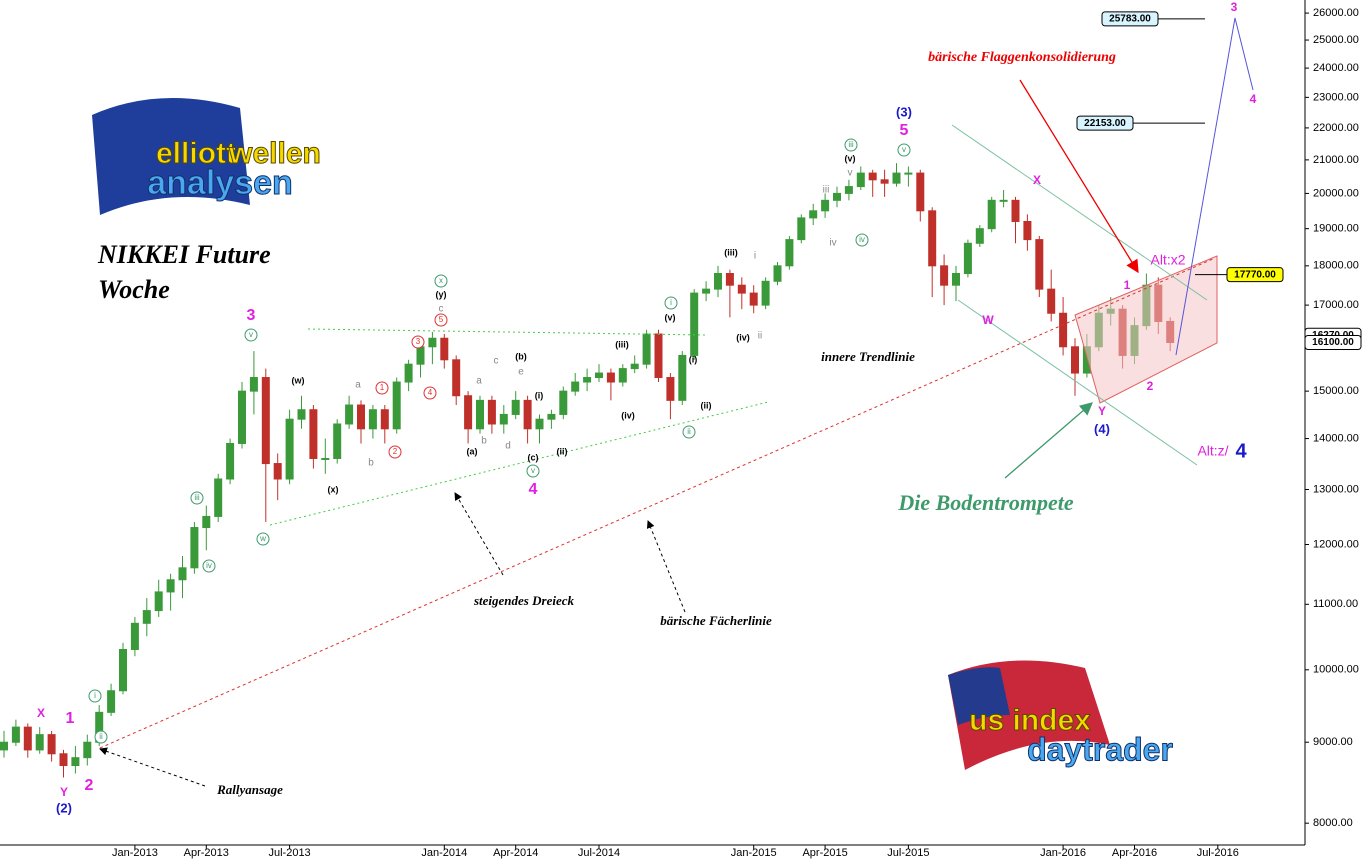 Image resolution: width=1363 pixels, height=859 pixels. I want to click on logo-text: analysen, so click(220, 183).